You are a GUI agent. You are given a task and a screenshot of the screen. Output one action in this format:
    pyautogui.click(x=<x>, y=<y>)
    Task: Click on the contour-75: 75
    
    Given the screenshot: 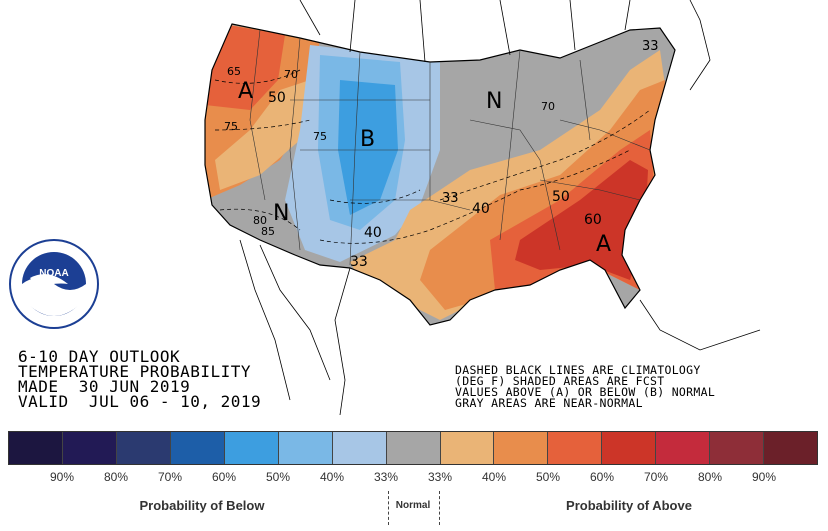 What is the action you would take?
    pyautogui.click(x=231, y=126)
    